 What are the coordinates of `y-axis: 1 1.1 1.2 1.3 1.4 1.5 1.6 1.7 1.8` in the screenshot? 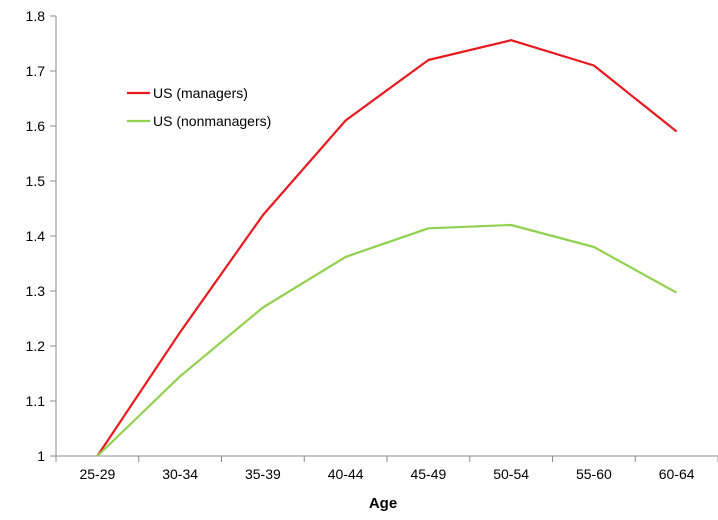 It's located at (41, 236).